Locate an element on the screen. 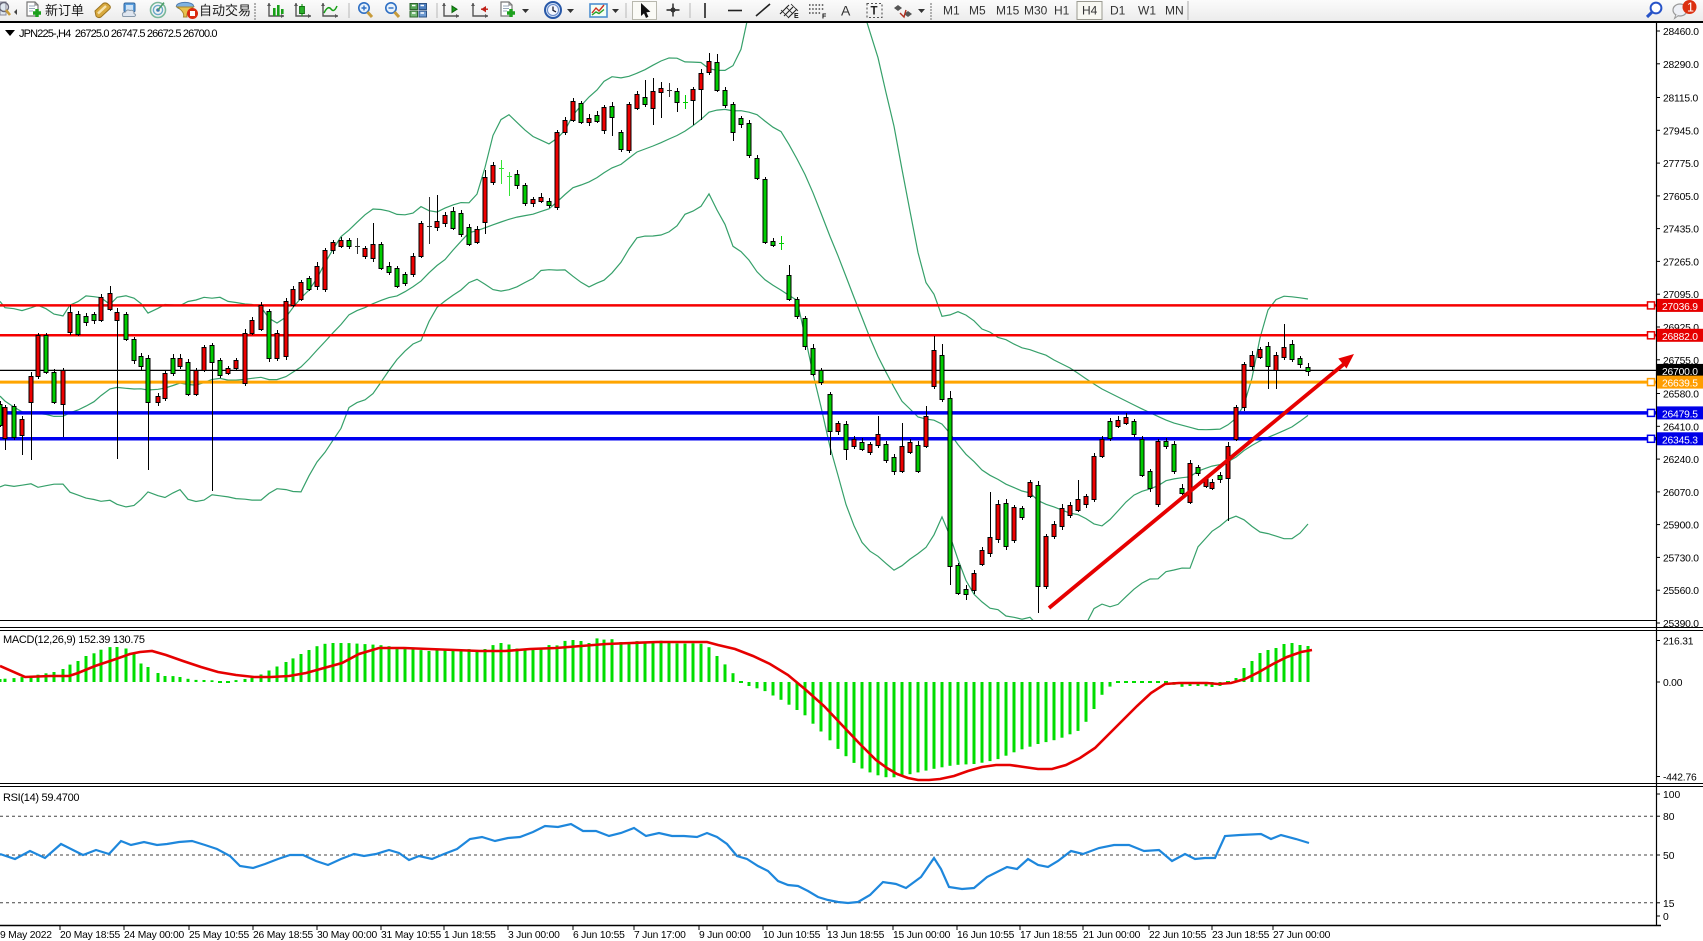  svg-text: M30 is located at coordinates (1036, 11).